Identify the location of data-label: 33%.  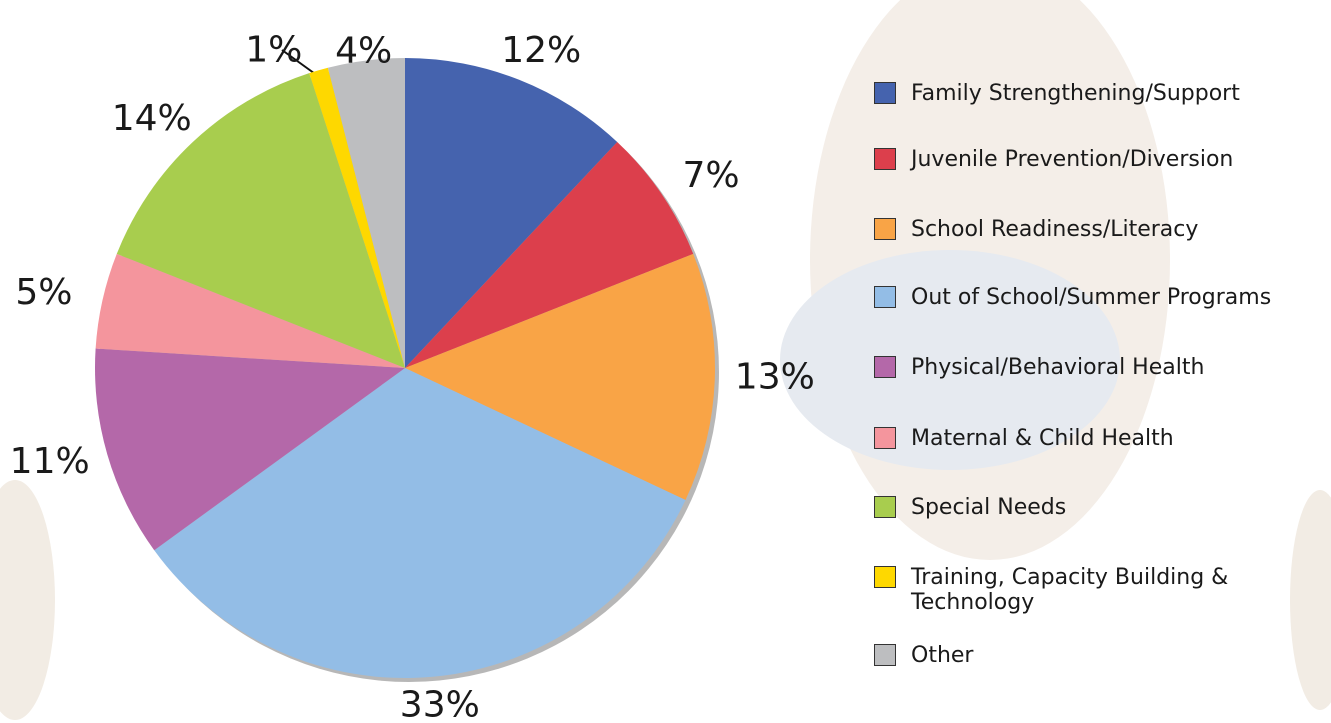
(440, 703).